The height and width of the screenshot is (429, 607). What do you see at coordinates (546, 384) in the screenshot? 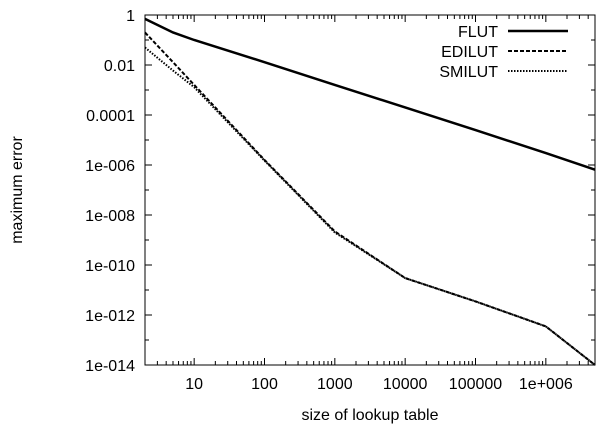
I see `x-tick-label: 1e+006` at bounding box center [546, 384].